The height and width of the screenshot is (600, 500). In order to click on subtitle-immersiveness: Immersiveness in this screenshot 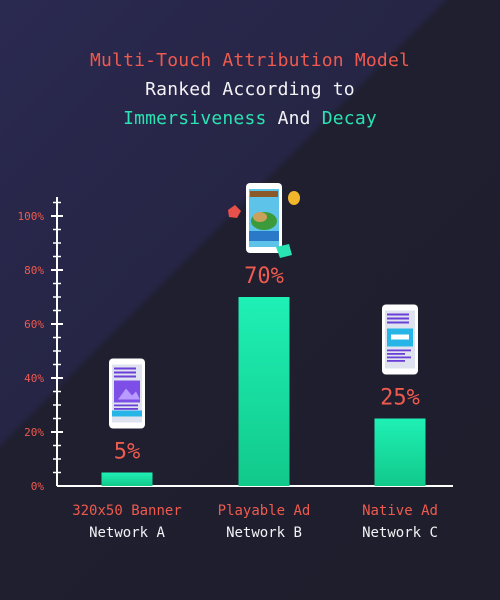, I will do `click(195, 118)`.